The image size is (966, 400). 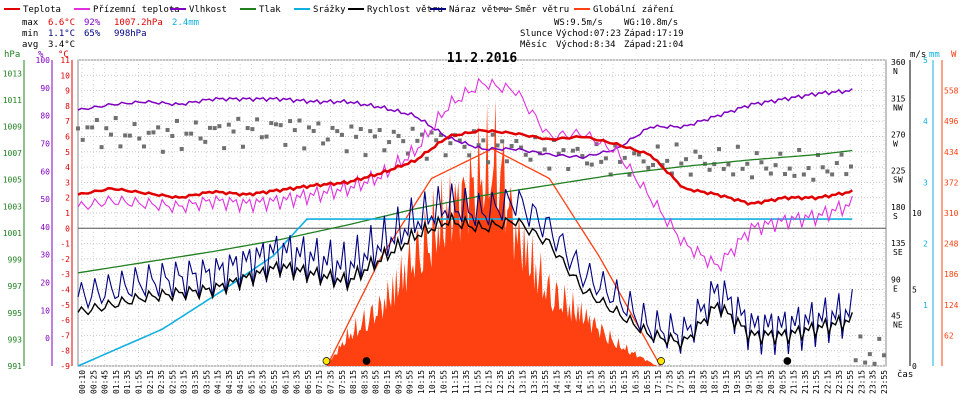 I want to click on astro-marker: 17:19, so click(x=661, y=361).